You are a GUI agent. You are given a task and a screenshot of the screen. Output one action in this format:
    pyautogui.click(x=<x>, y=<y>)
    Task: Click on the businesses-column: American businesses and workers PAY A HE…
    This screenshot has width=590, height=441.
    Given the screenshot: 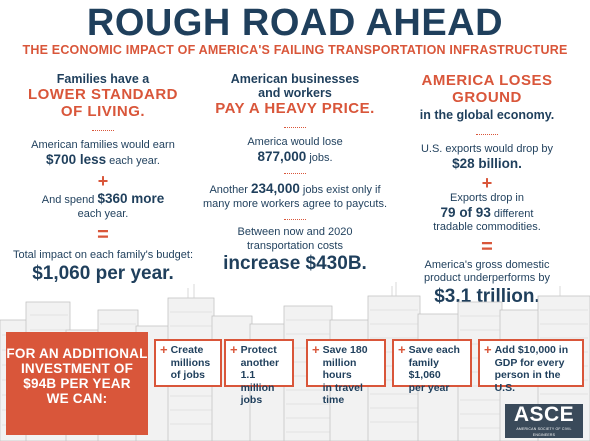 What is the action you would take?
    pyautogui.click(x=295, y=173)
    